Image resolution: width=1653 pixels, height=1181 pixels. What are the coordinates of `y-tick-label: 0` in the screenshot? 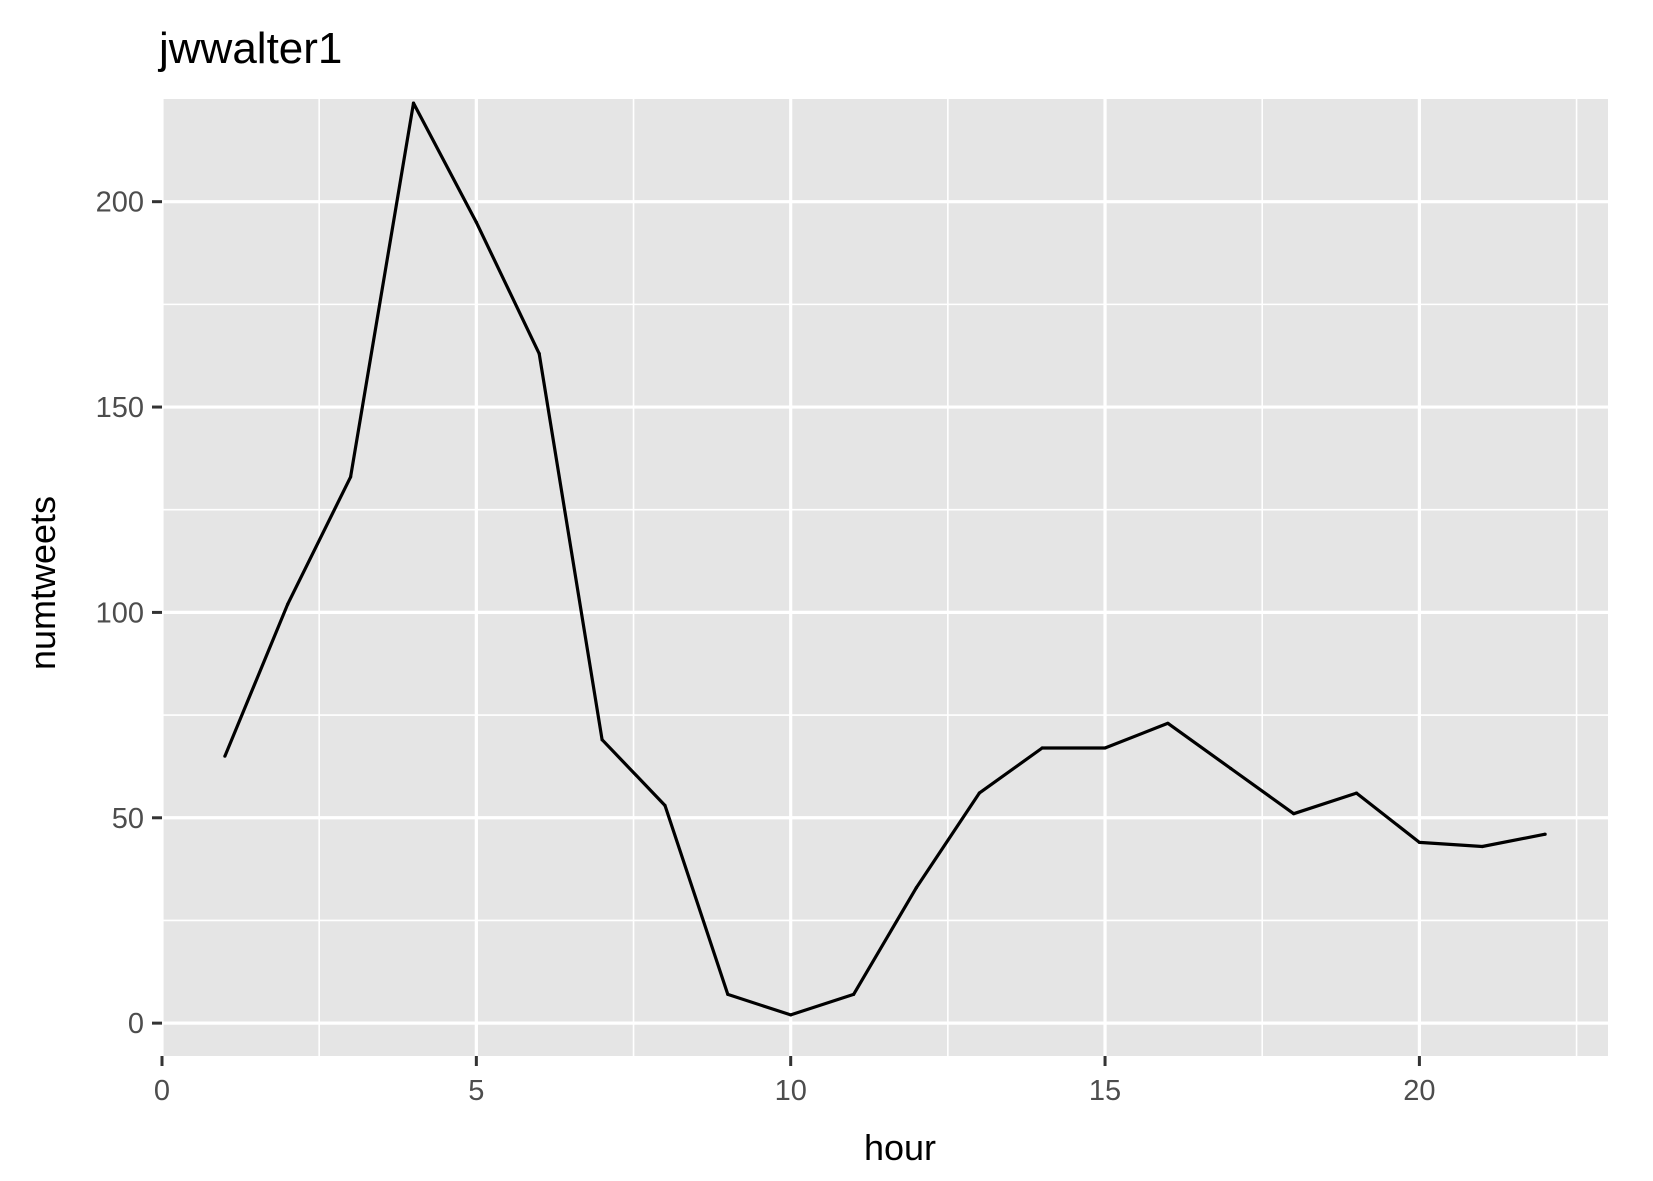 It's located at (136, 1024).